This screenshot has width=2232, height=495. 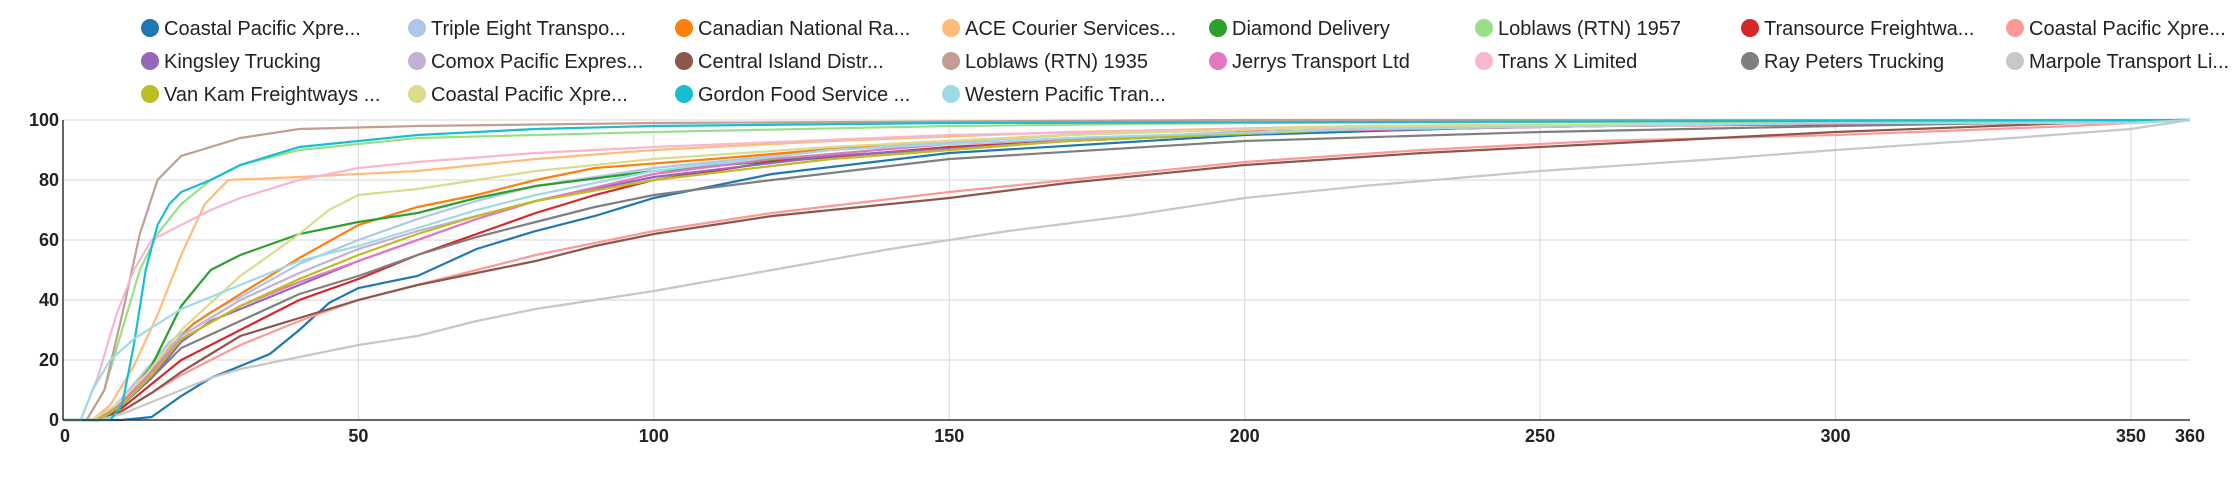 I want to click on x-tick-label: 0, so click(x=65, y=436).